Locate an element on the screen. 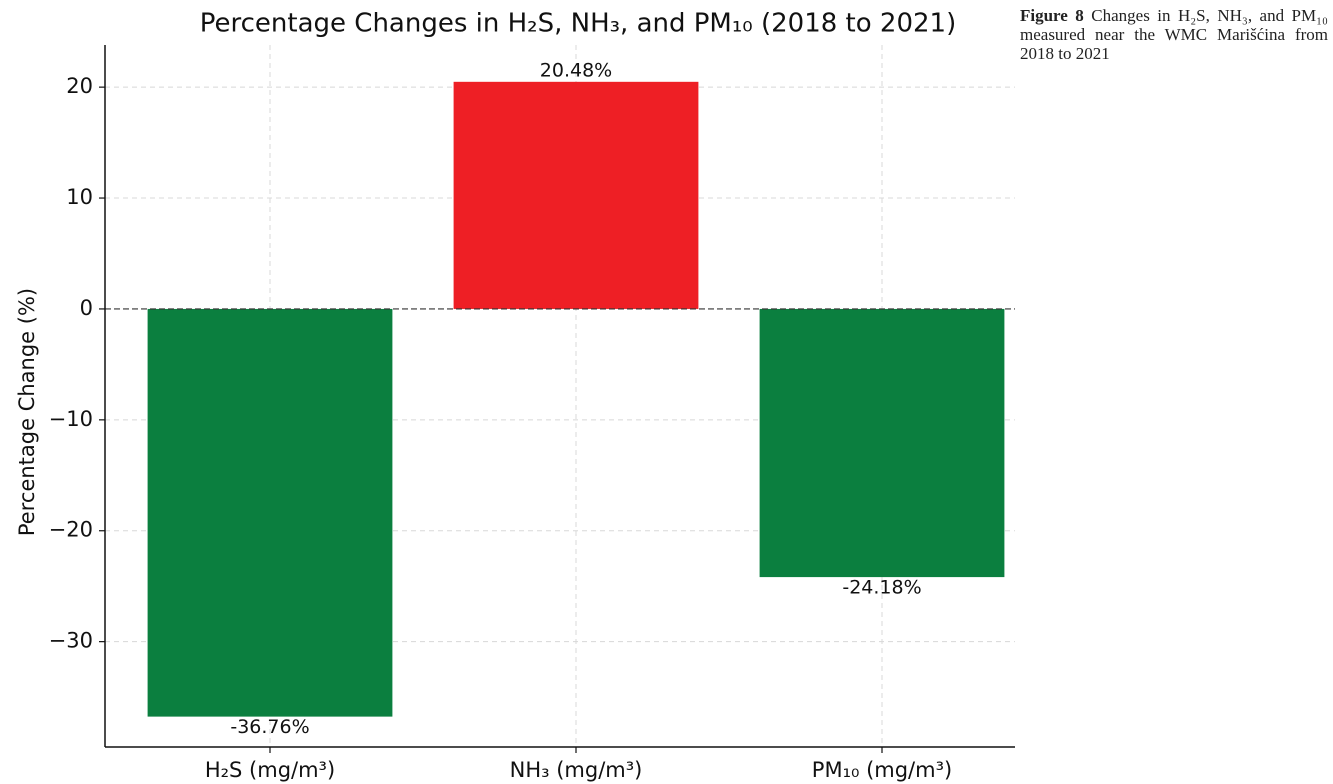 The width and height of the screenshot is (1333, 784). caption-label: Figure 8 is located at coordinates (1052, 15).